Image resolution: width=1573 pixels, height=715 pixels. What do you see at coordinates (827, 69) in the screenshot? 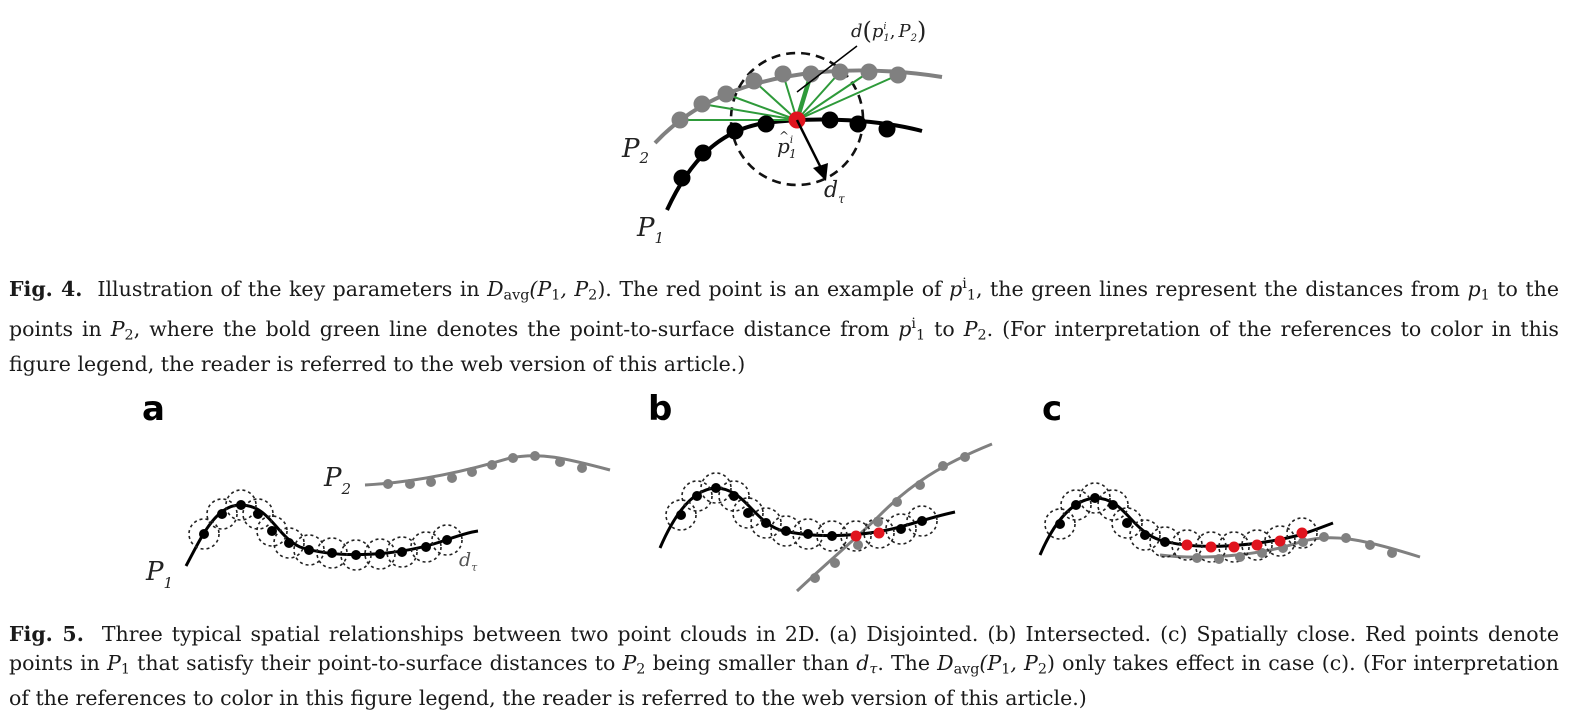
I see `leader-line` at bounding box center [827, 69].